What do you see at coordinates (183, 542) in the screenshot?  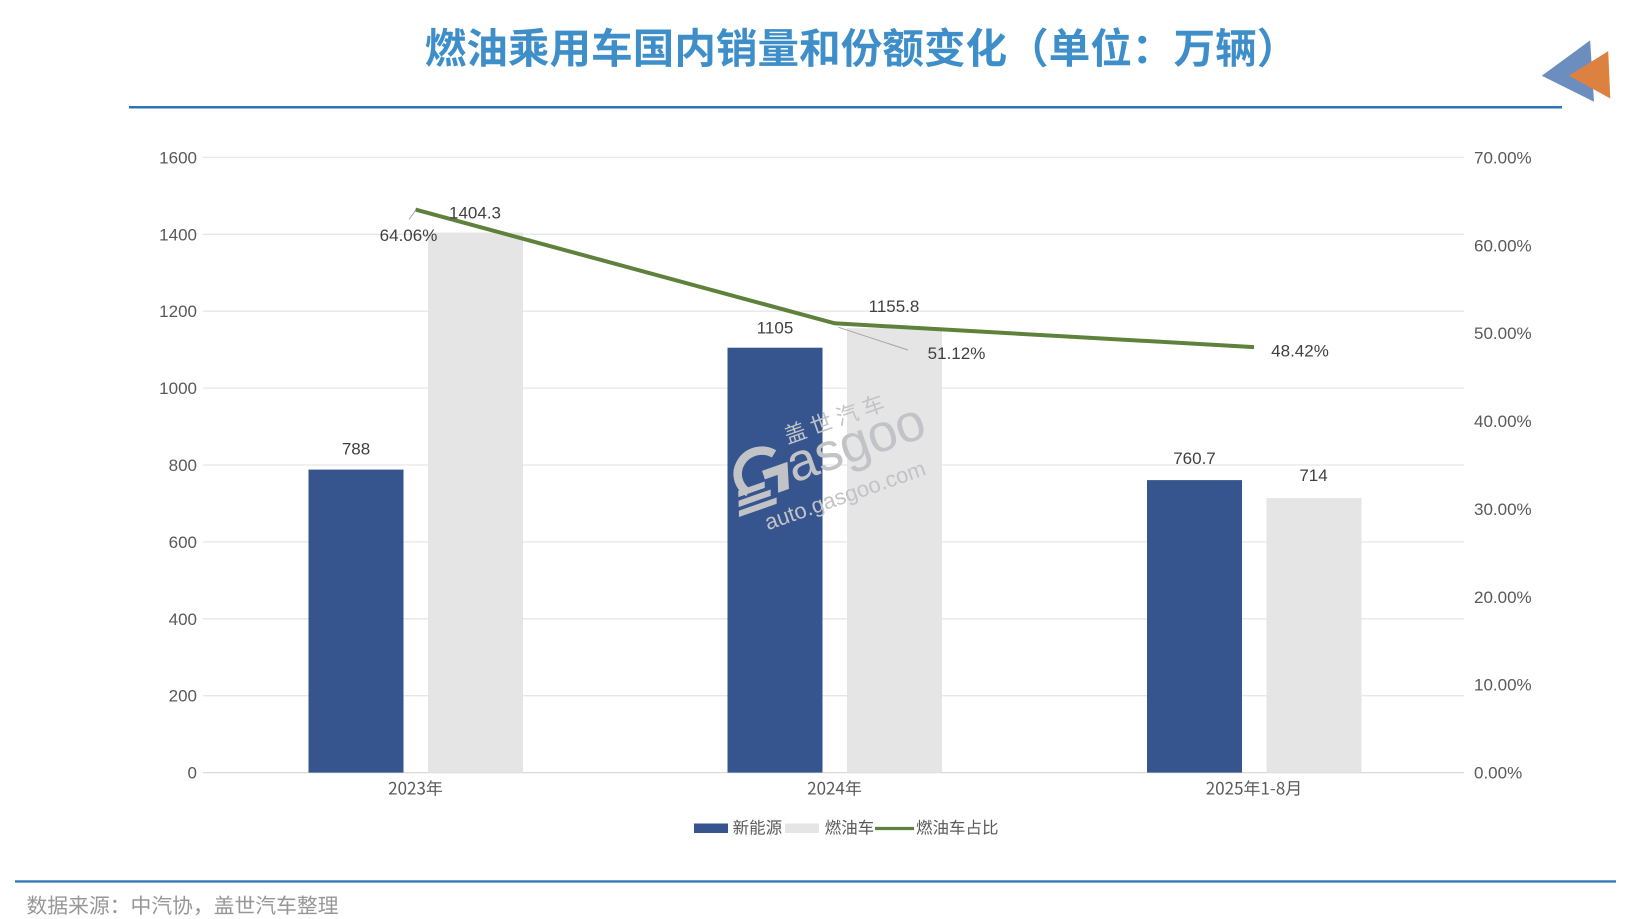 I see `svg-text: 600` at bounding box center [183, 542].